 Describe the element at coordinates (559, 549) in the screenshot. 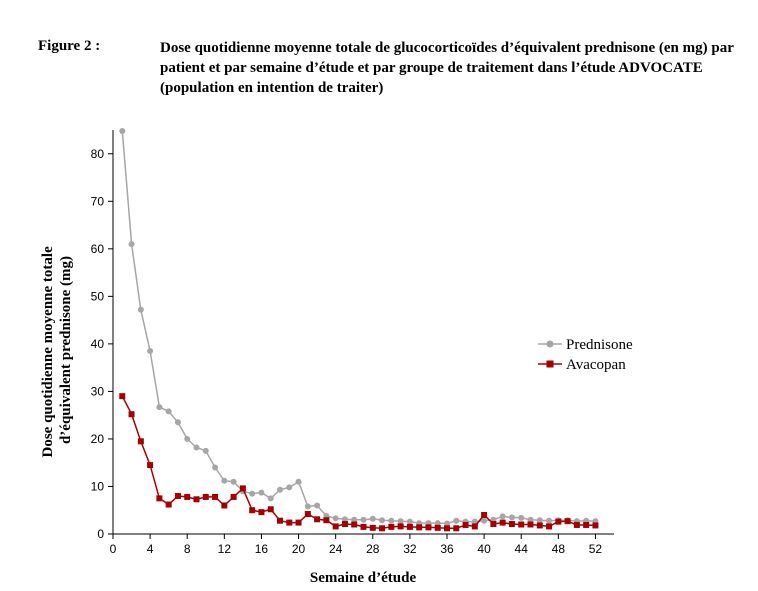

I see `x-tick-label: 48` at that location.